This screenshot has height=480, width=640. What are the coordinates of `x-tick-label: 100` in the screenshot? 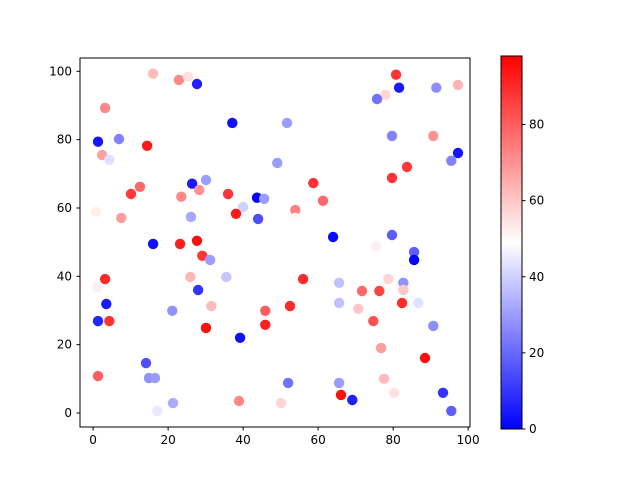 It's located at (468, 440).